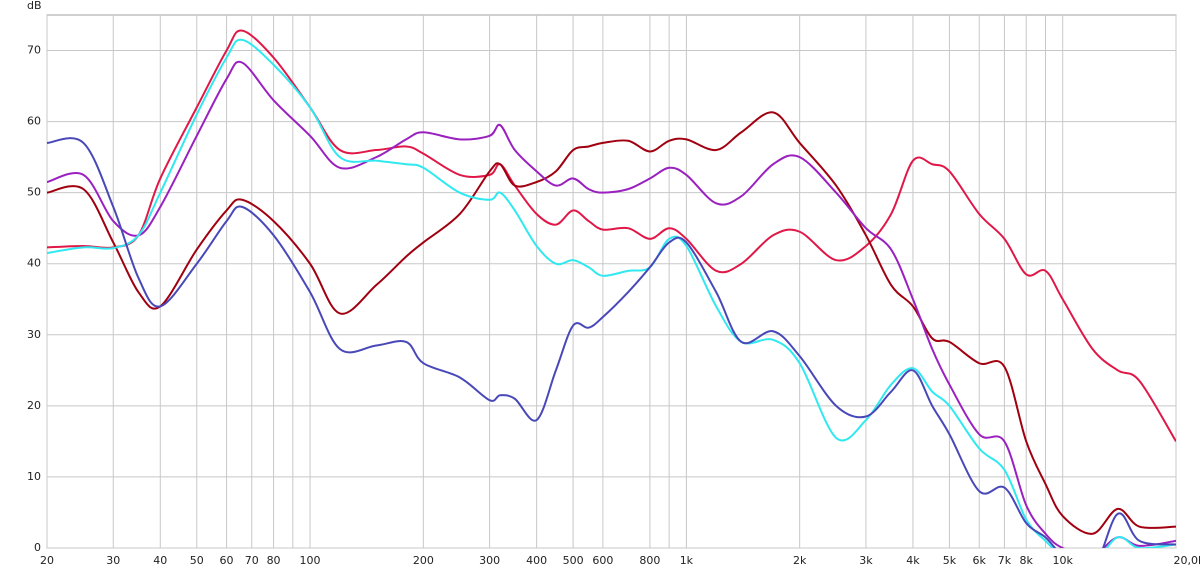 This screenshot has width=1200, height=568. I want to click on x-tick-label: 10k, so click(1063, 560).